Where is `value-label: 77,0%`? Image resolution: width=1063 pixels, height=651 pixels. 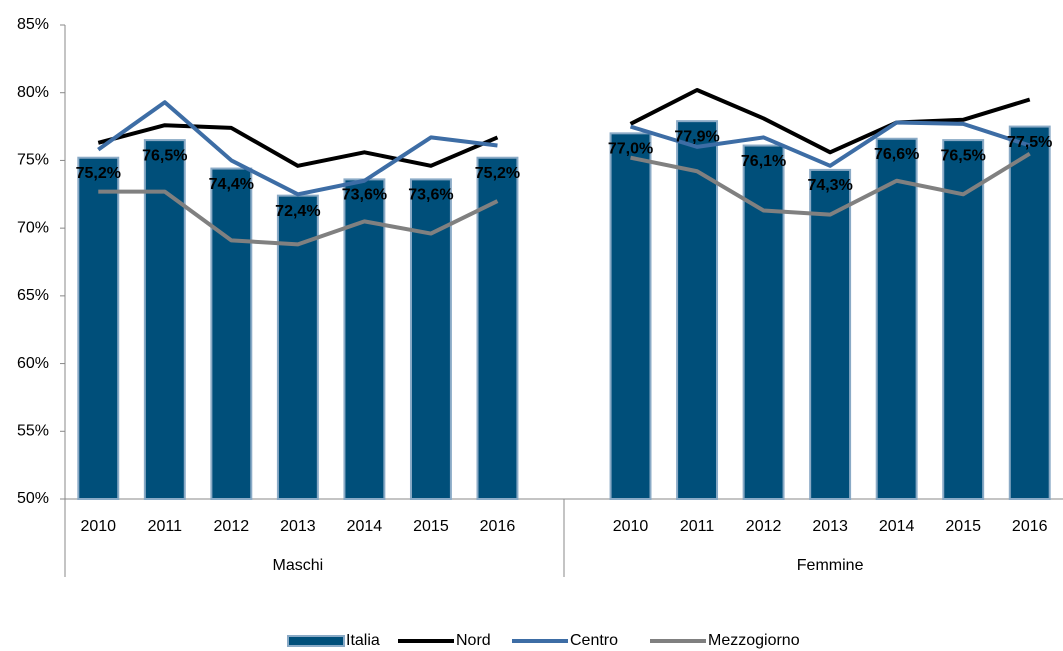 value-label: 77,0% is located at coordinates (630, 149).